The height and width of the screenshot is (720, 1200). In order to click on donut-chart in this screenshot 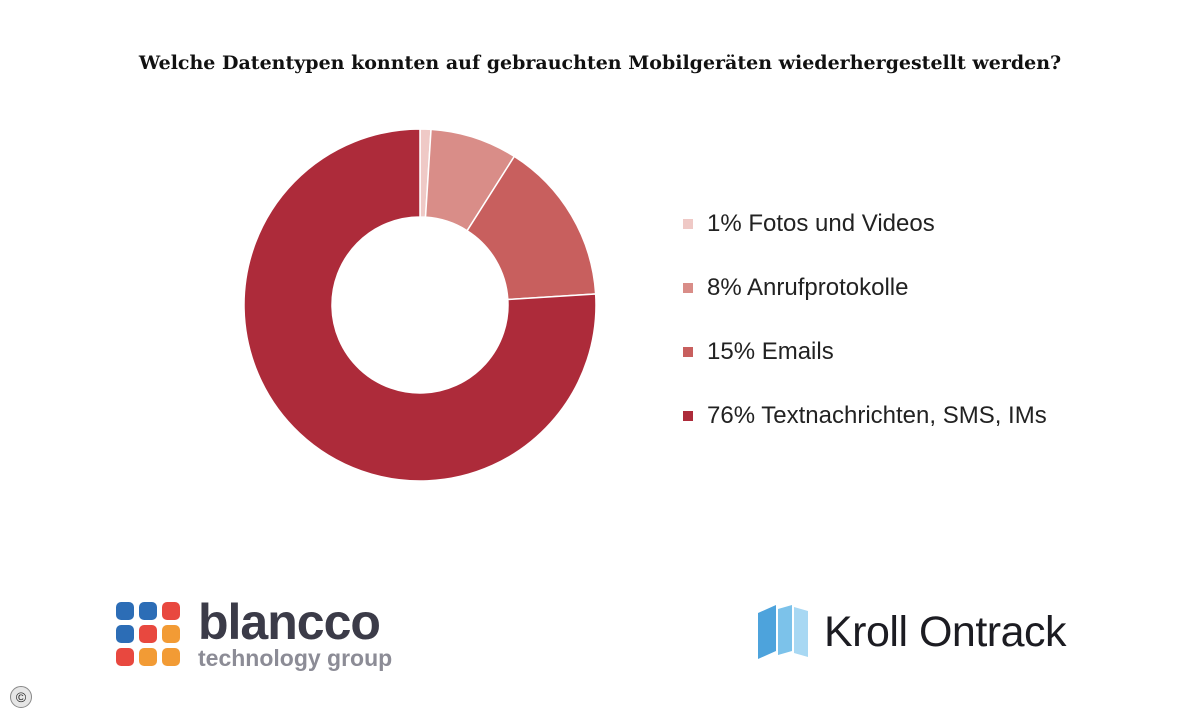, I will do `click(420, 305)`.